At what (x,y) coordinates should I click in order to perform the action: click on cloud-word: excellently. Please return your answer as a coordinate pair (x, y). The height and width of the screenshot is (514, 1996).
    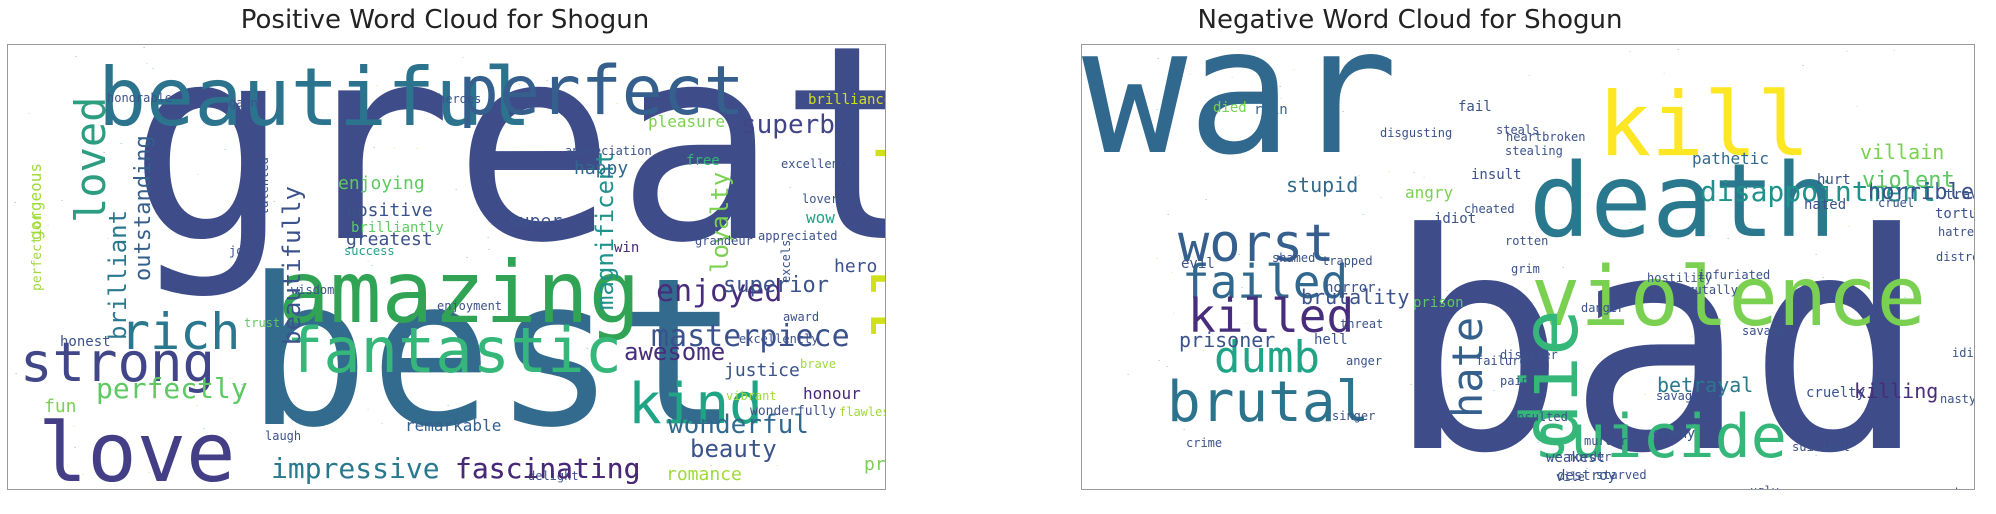
    Looking at the image, I should click on (779, 339).